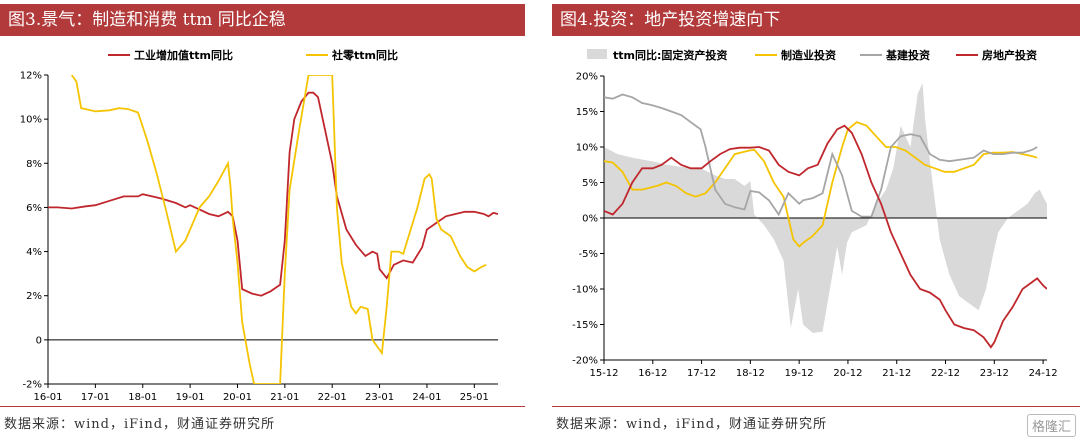  I want to click on y-tick-label: 20%, so click(587, 77).